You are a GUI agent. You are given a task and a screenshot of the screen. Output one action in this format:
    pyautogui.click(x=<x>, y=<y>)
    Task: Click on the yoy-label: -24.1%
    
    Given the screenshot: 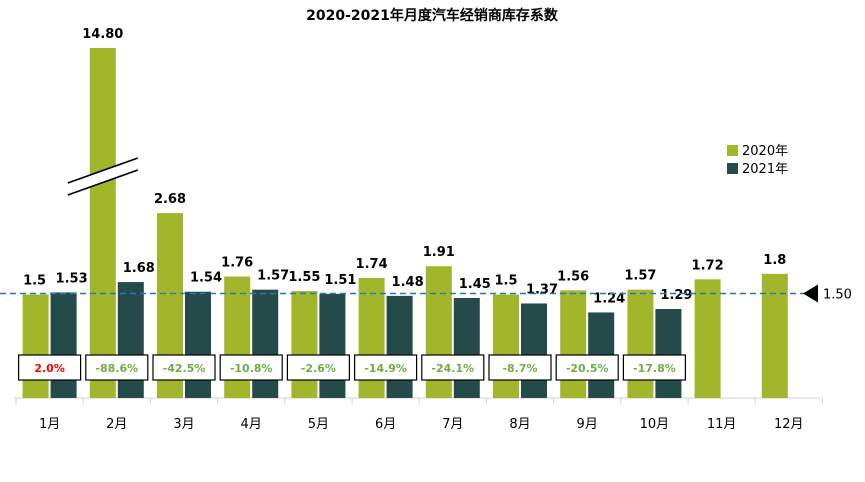 What is the action you would take?
    pyautogui.click(x=452, y=368)
    